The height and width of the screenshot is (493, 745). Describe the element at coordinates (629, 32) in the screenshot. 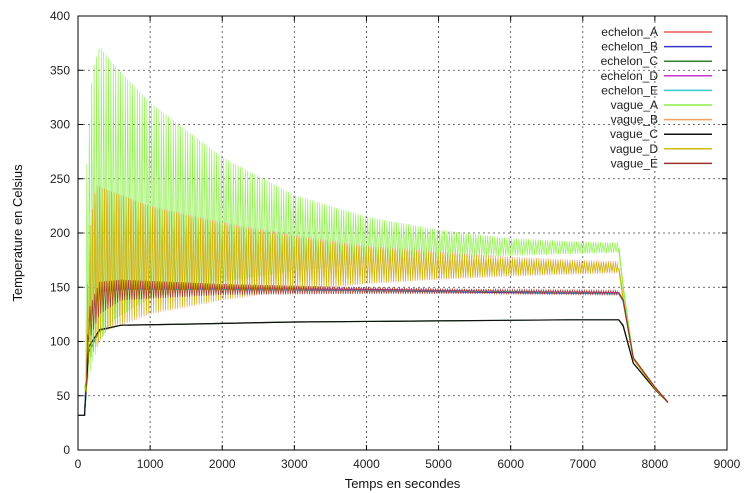

I see `legend-label-echelon-a: echelon_A` at that location.